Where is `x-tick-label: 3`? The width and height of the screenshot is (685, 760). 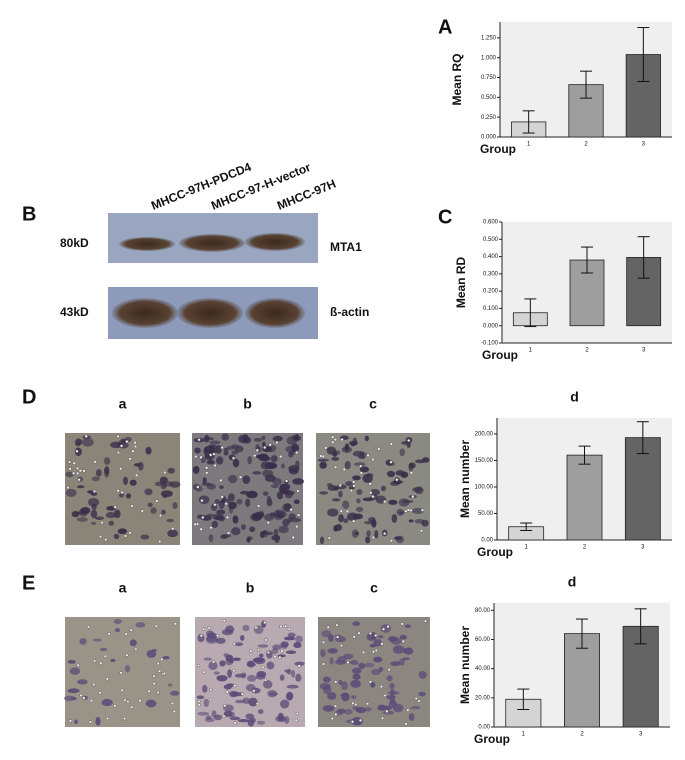 x-tick-label: 3 is located at coordinates (644, 145).